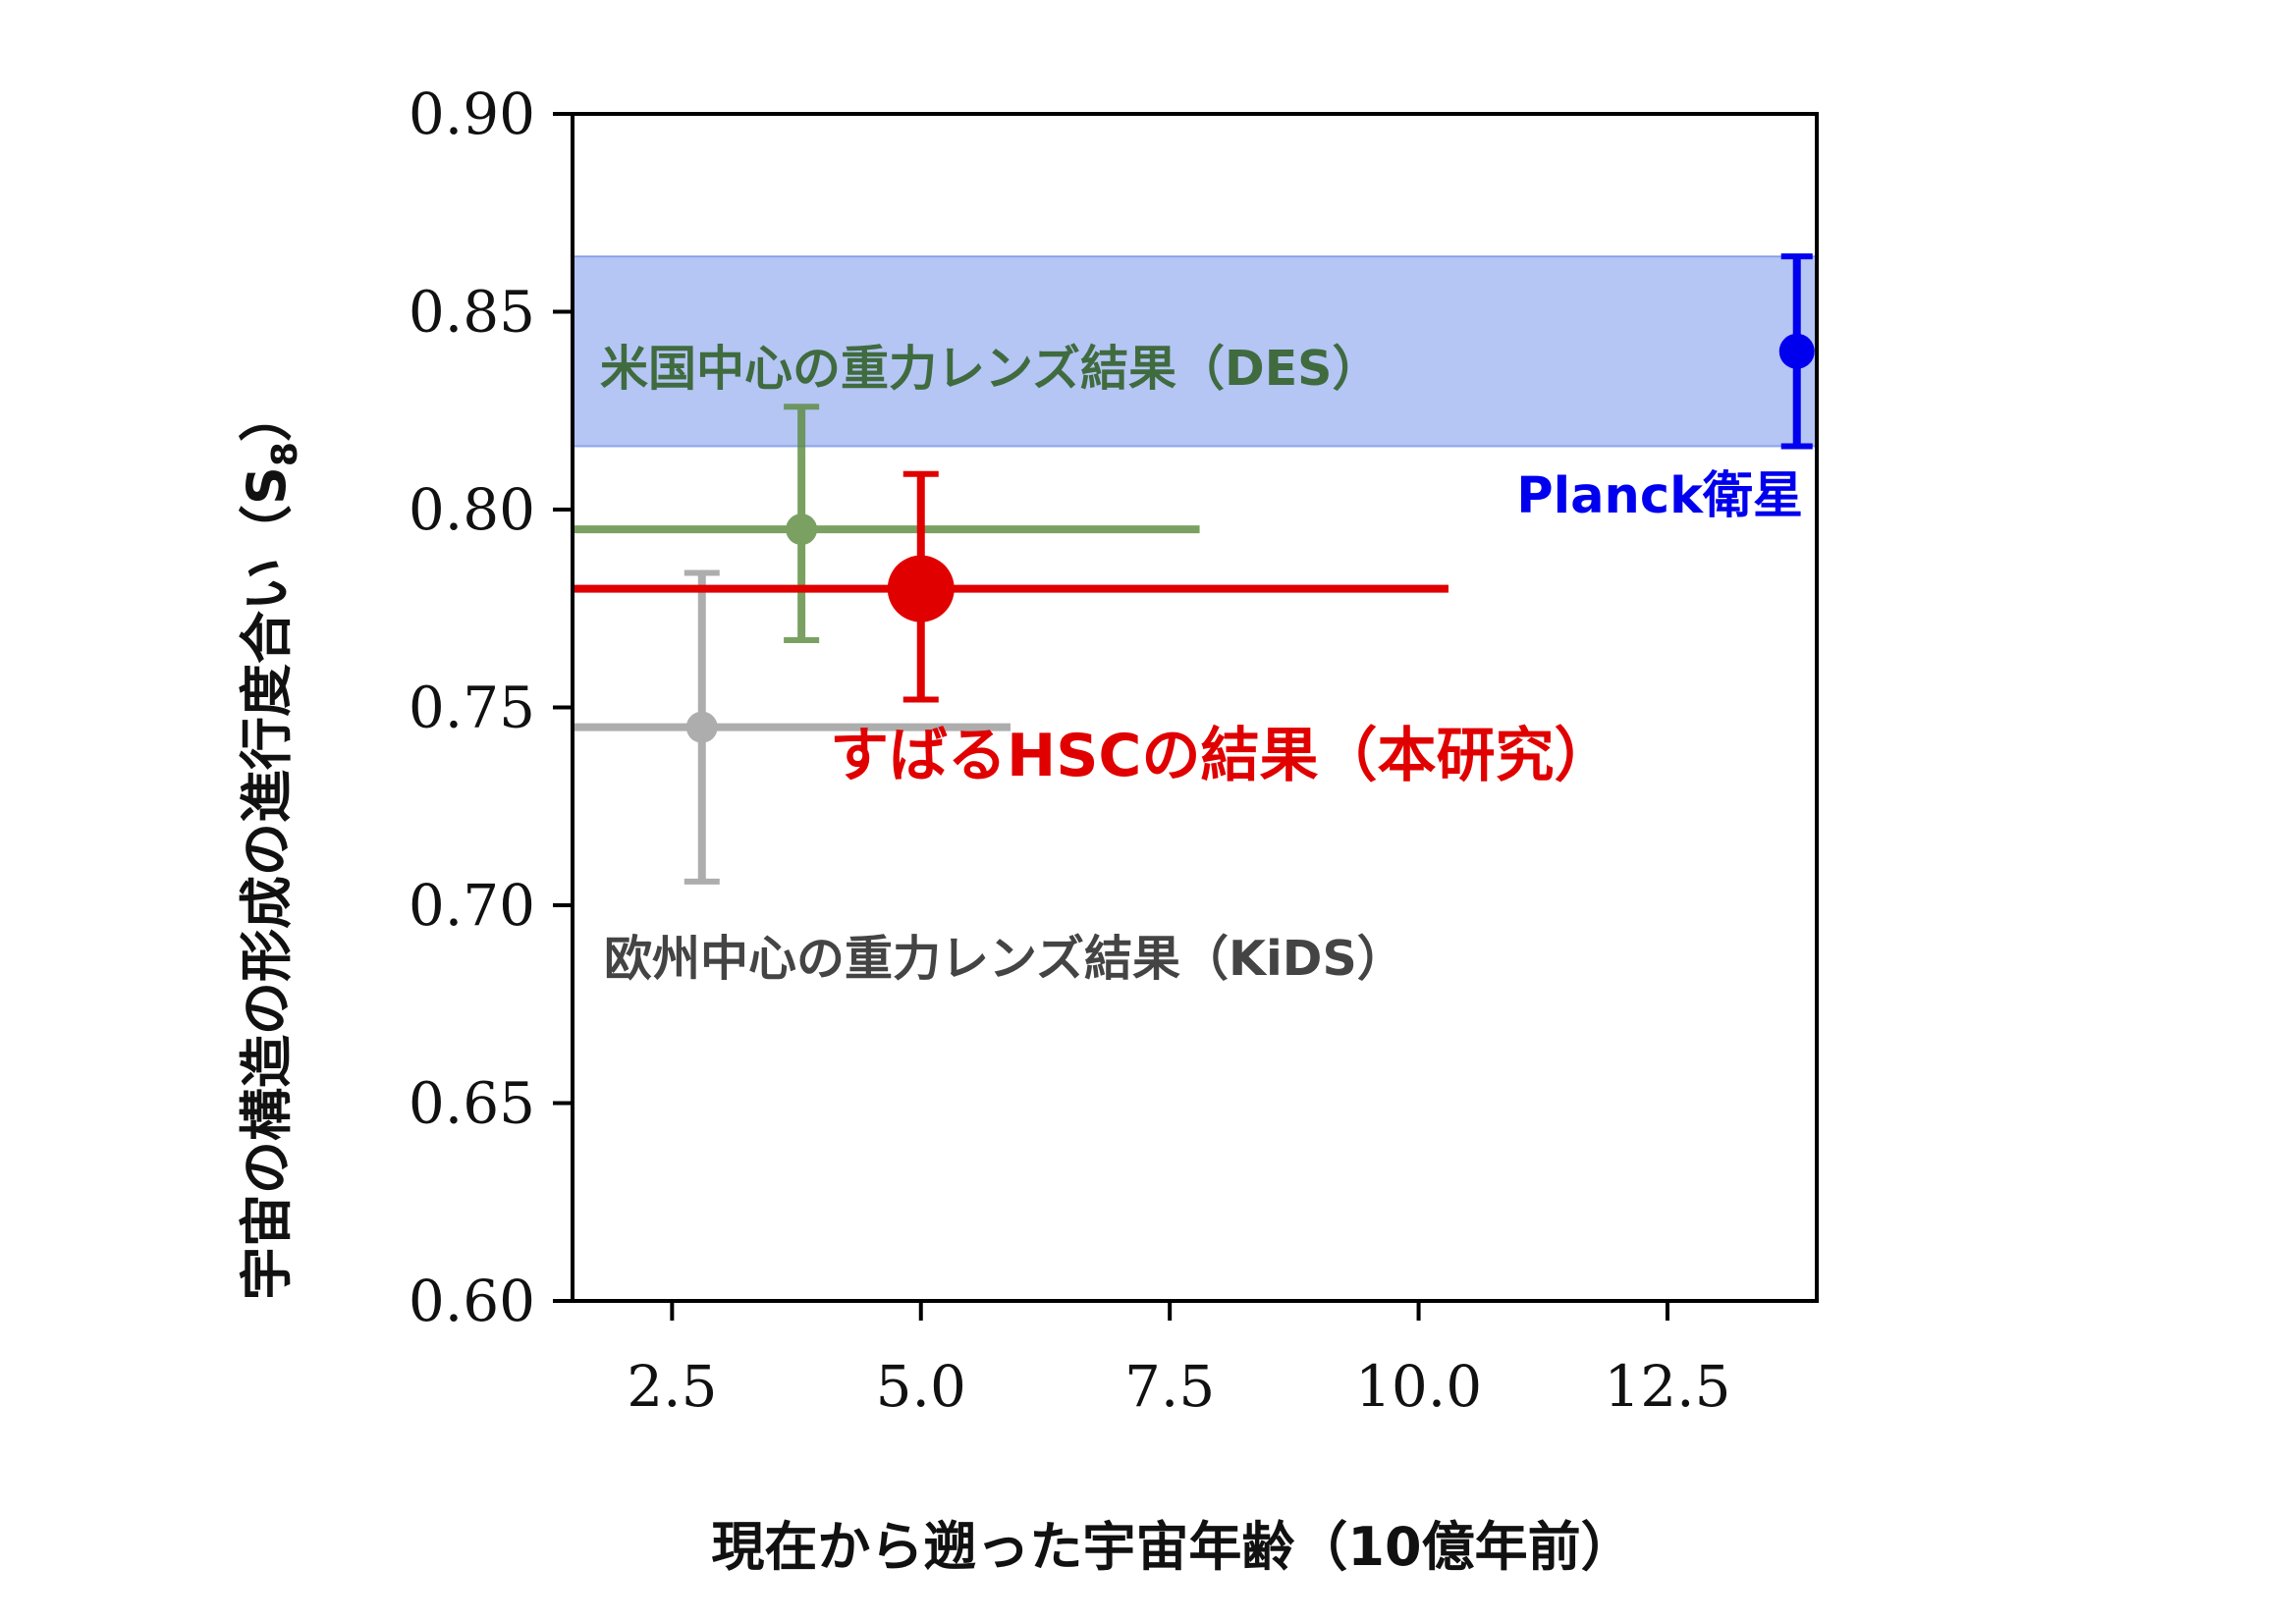 The image size is (2296, 1622). I want to click on y-tick-label: 0.85, so click(472, 312).